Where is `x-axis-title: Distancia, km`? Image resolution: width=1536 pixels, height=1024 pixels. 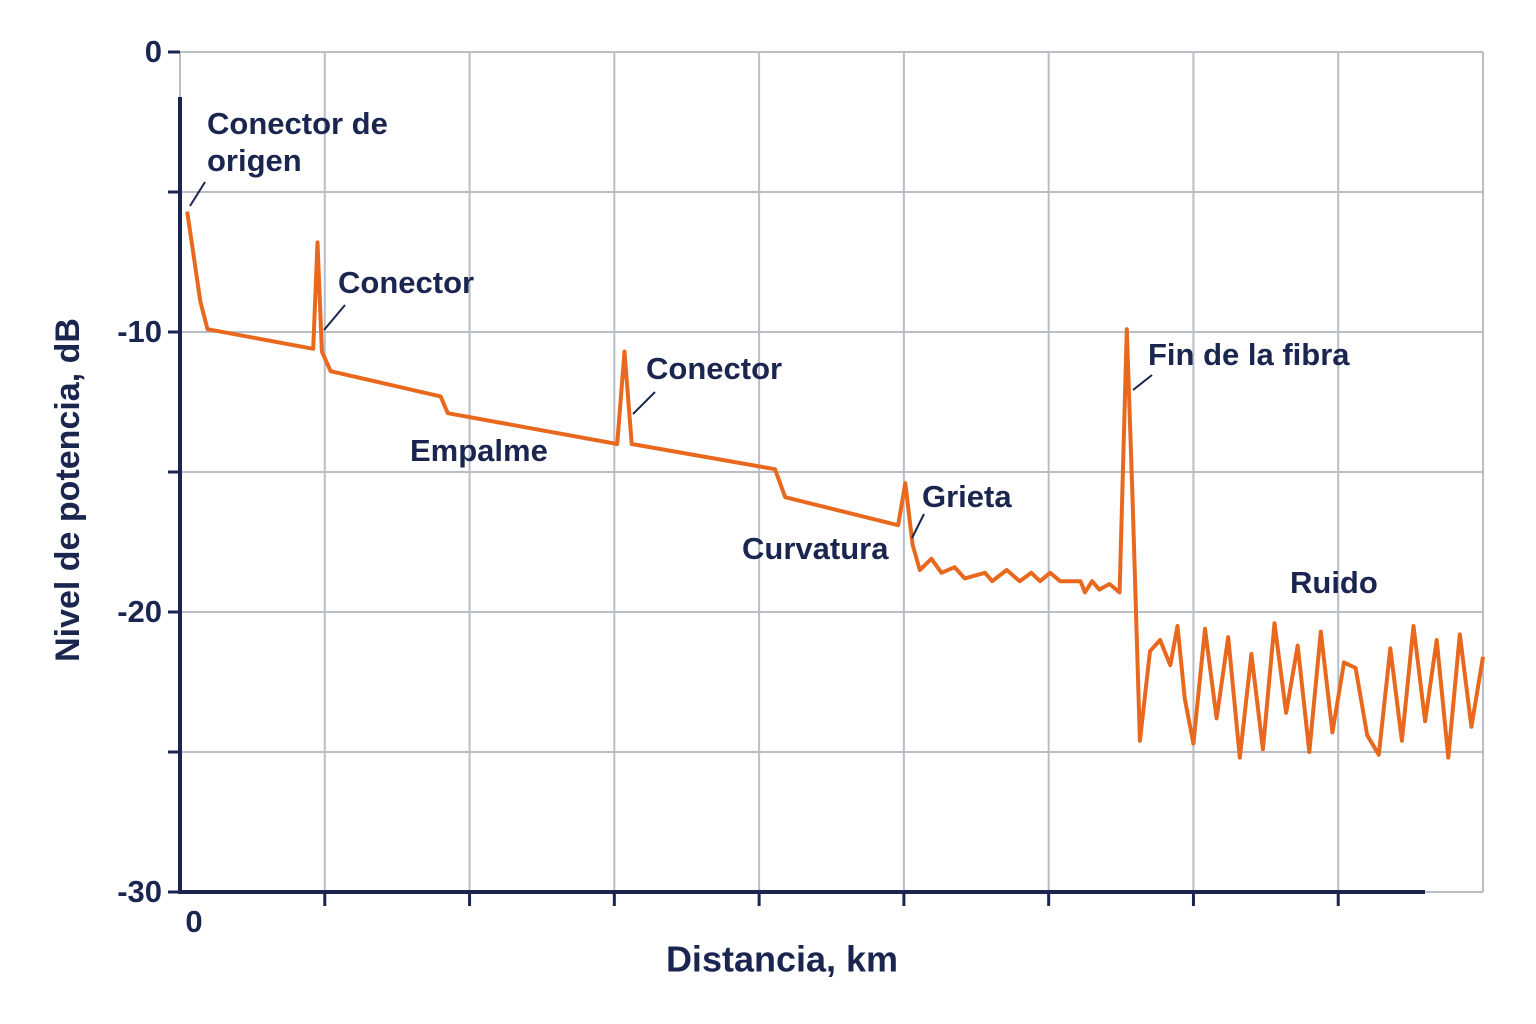
x-axis-title: Distancia, km is located at coordinates (782, 959).